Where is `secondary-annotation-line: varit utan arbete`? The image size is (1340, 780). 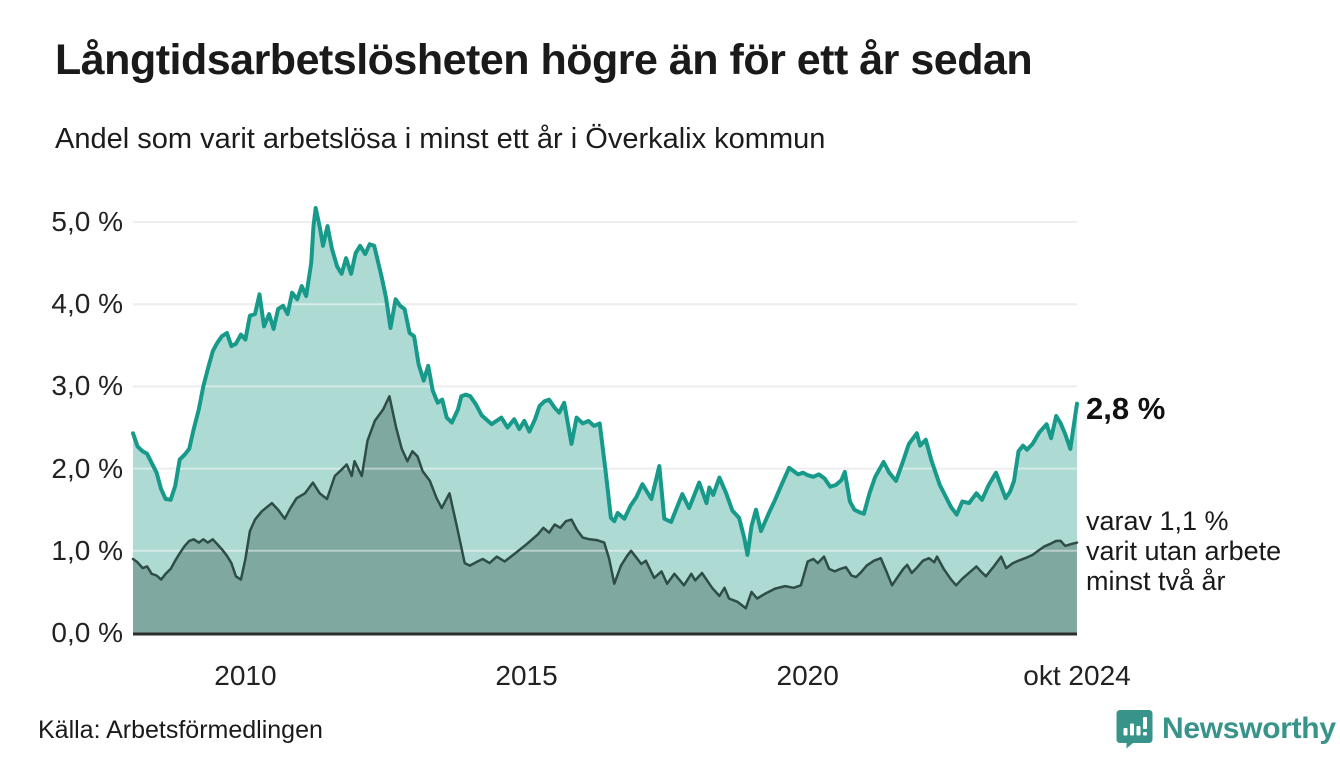
secondary-annotation-line: varit utan arbete is located at coordinates (1184, 551).